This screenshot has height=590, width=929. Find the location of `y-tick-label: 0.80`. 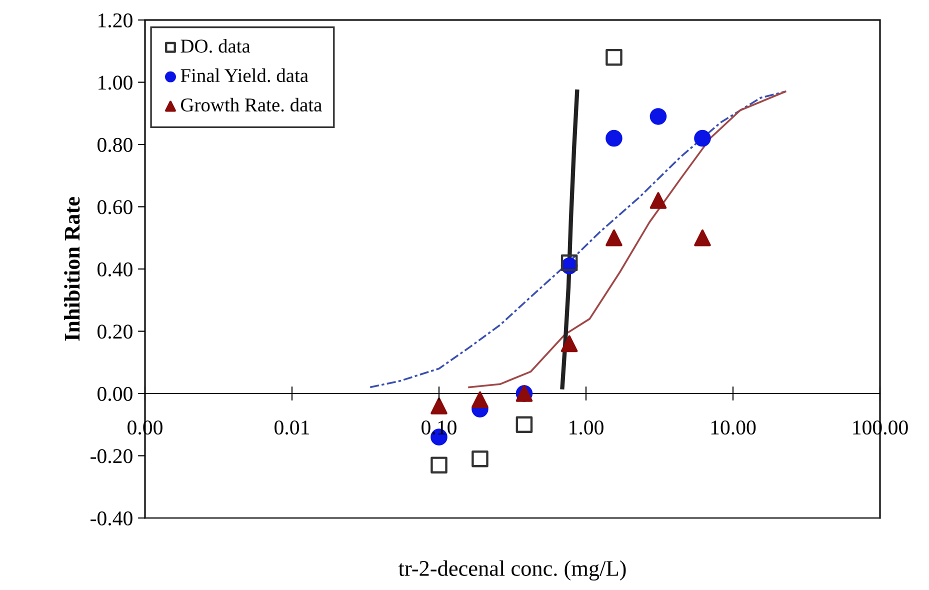

y-tick-label: 0.80 is located at coordinates (115, 145).